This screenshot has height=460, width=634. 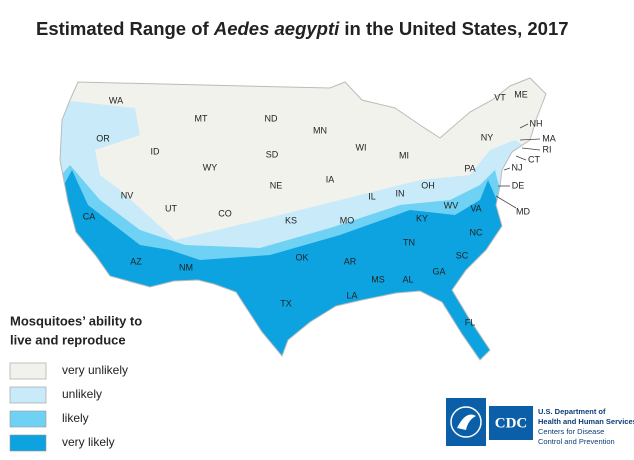 What do you see at coordinates (276, 28) in the screenshot?
I see `title-species: Aedes aegypti` at bounding box center [276, 28].